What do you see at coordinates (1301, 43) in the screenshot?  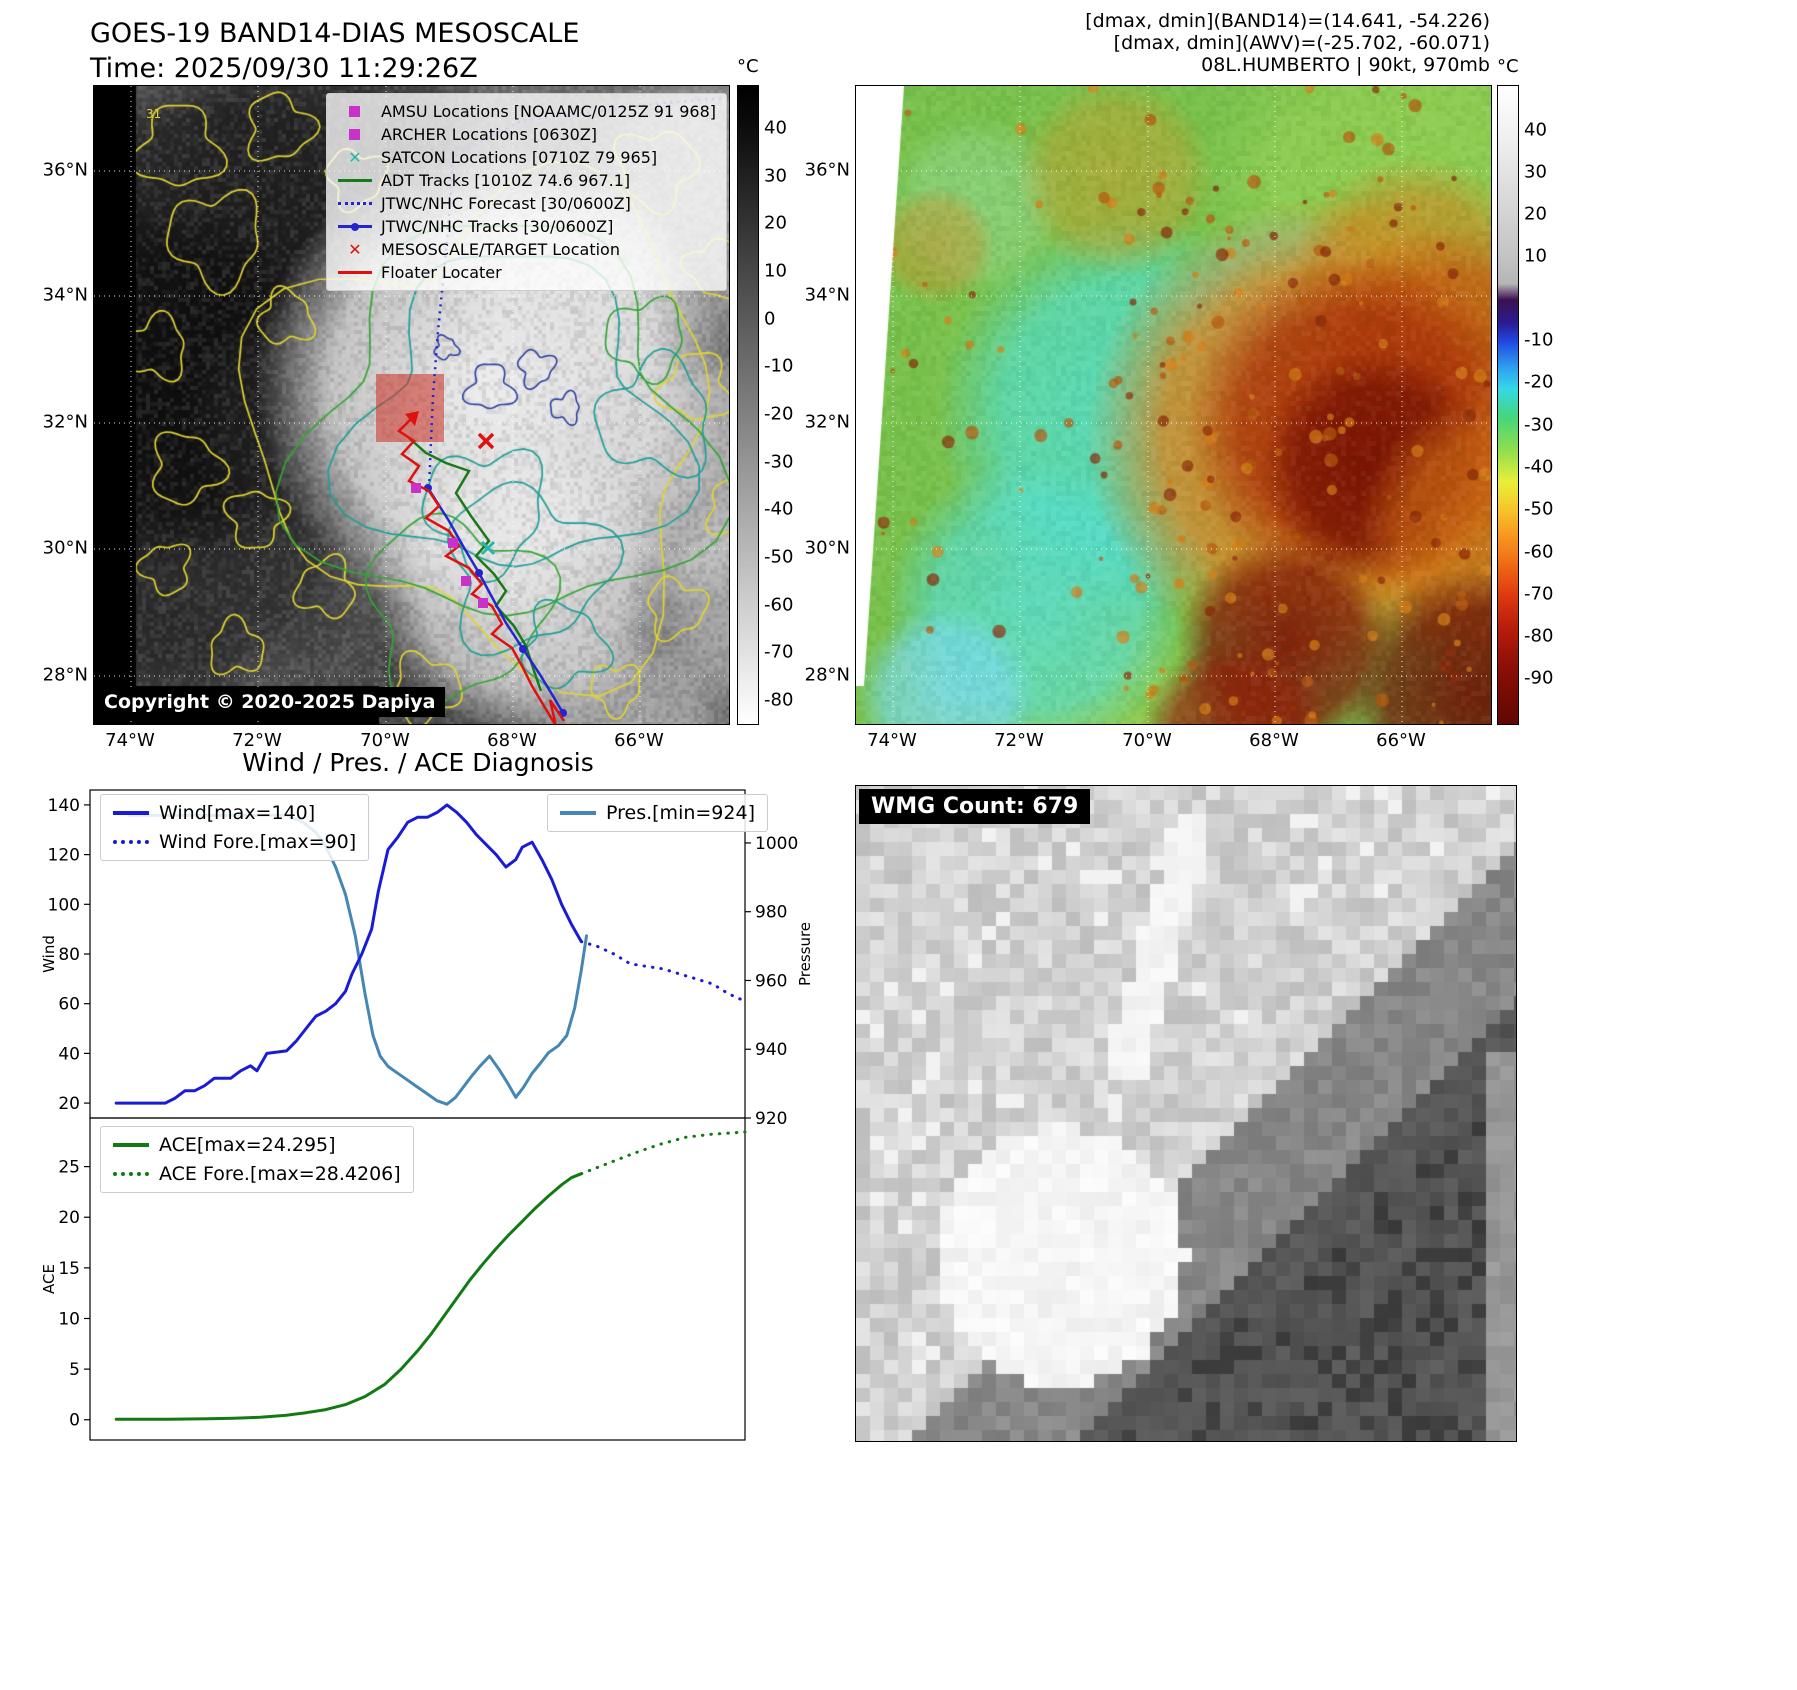 I see `awv-dmax-awv: [dmax, dmin](AWV)=(-25.702, -60.071)` at bounding box center [1301, 43].